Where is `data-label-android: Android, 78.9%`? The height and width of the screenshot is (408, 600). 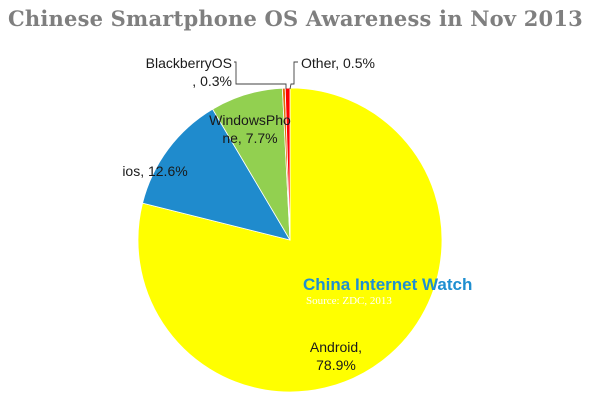
data-label-android: Android, 78.9% is located at coordinates (336, 356).